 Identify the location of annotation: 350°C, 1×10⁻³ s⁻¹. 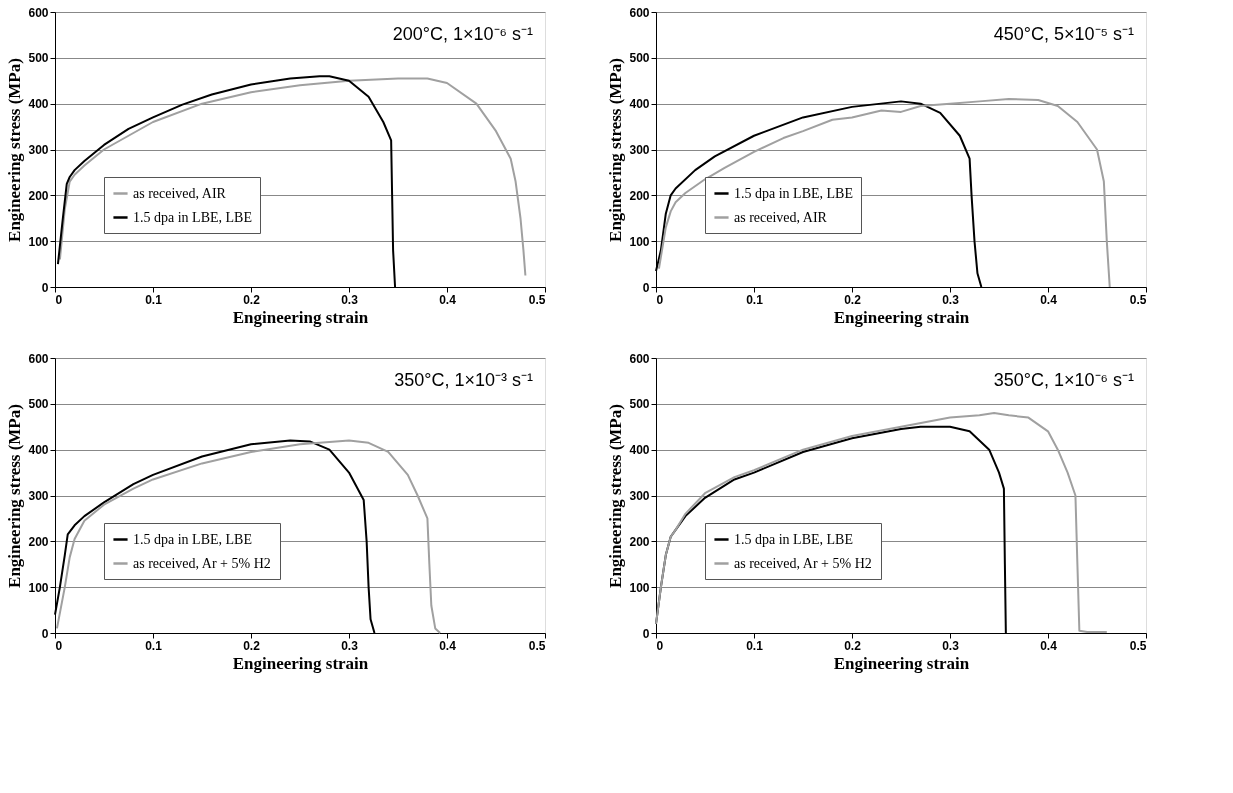
(463, 380).